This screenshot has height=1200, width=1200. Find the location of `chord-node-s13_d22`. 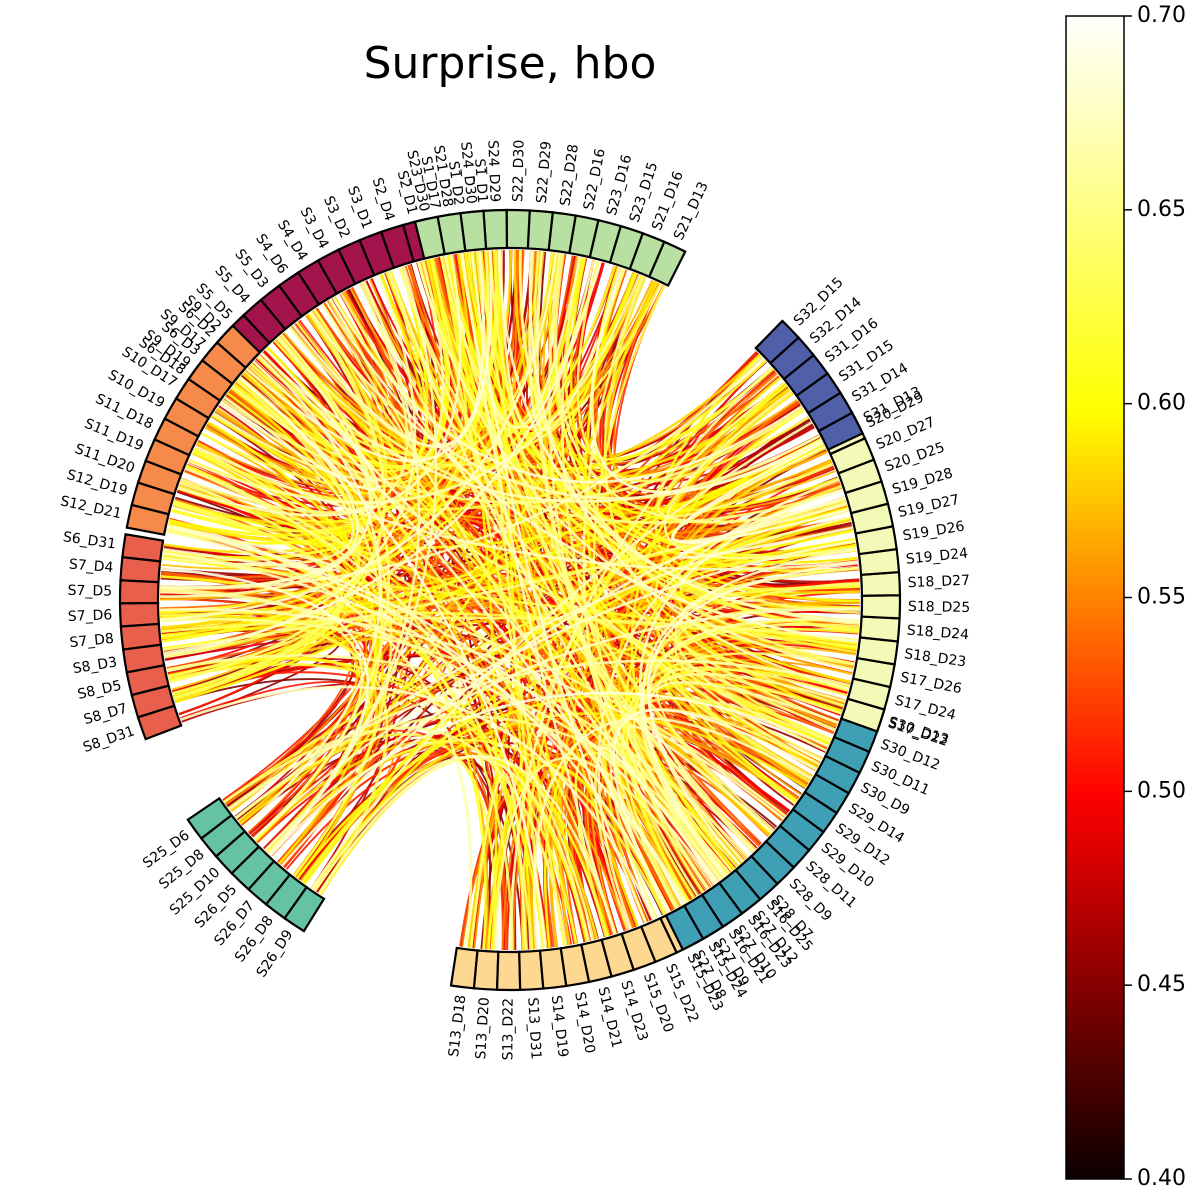

chord-node-s13_d22 is located at coordinates (508, 971).